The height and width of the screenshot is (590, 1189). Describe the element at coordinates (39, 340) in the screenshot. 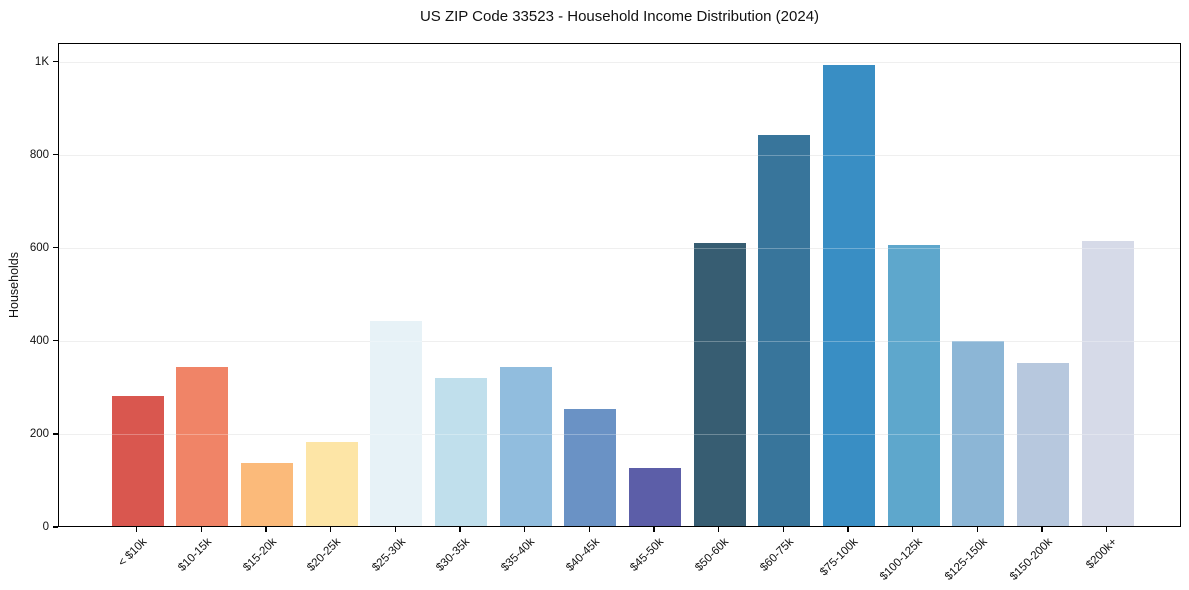

I see `y-tick-label: 400` at that location.